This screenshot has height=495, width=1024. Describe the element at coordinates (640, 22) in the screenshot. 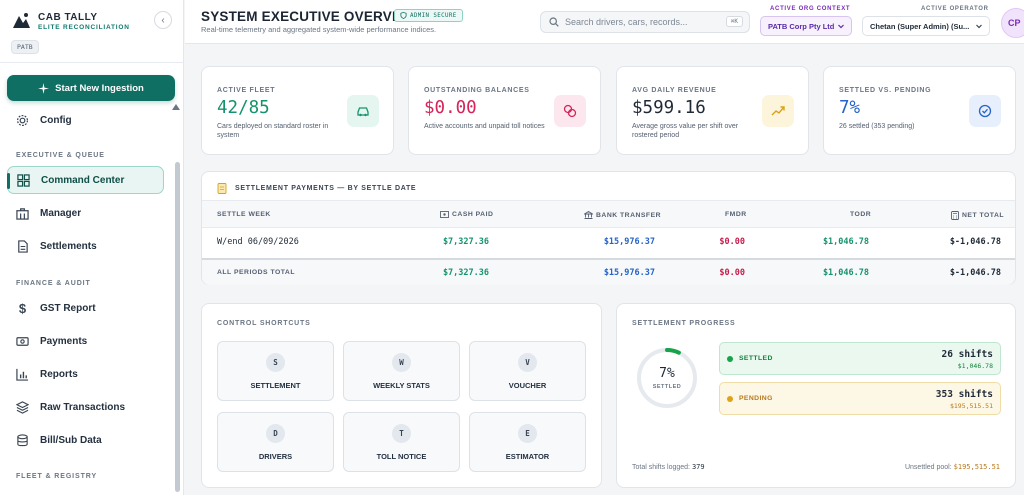

I see `search-input` at that location.